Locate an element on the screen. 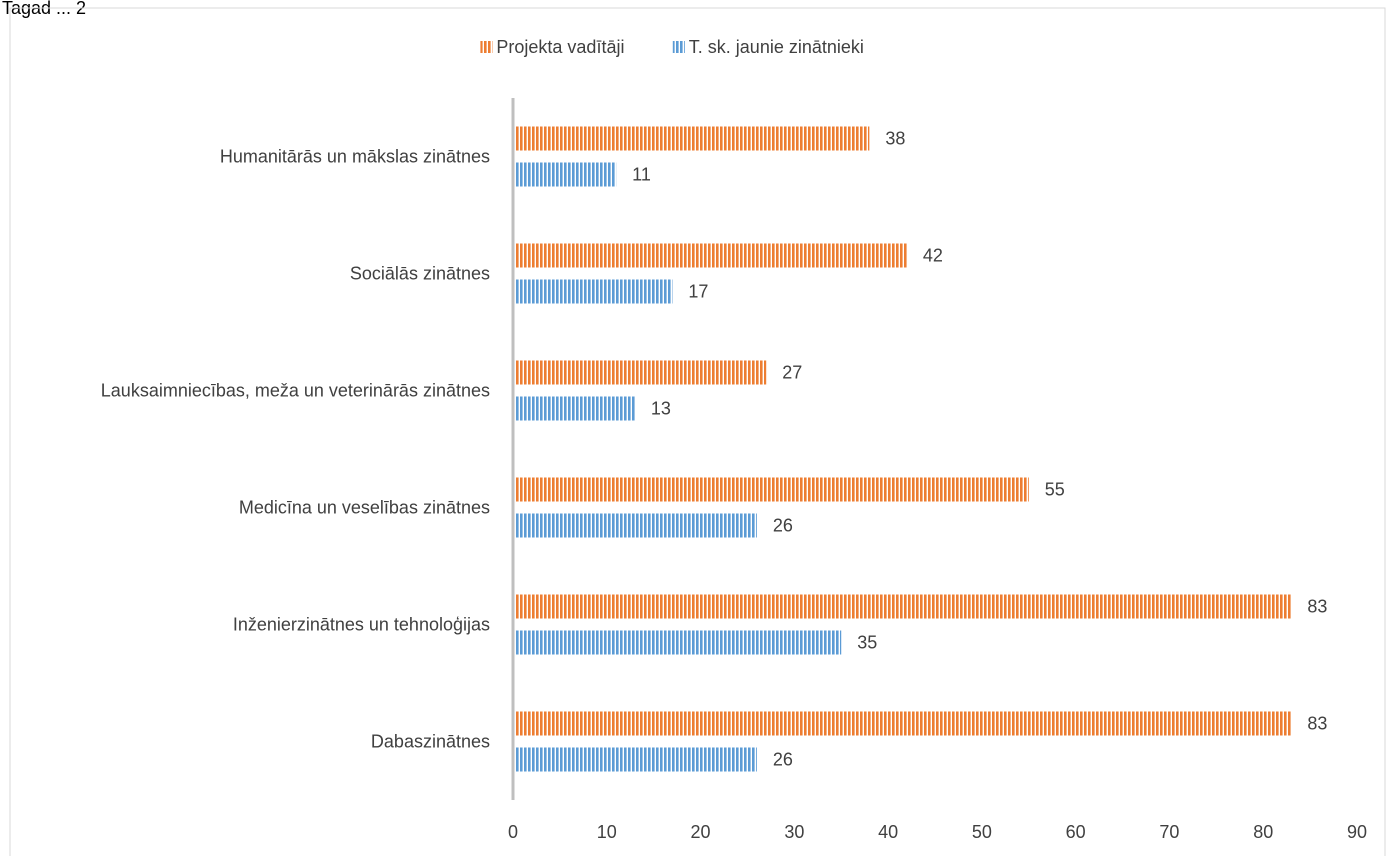 This screenshot has width=1390, height=861. x-tick-label: 70 is located at coordinates (1169, 832).